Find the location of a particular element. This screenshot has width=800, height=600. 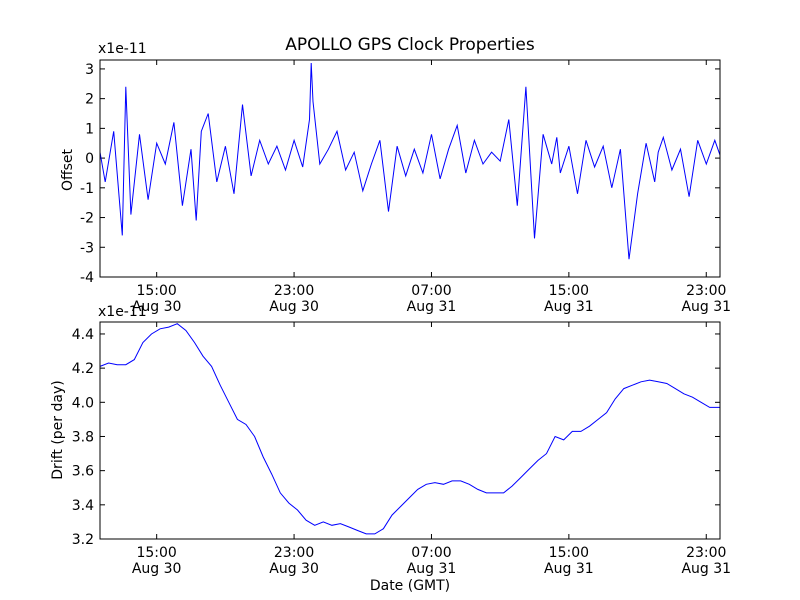

drift-y-tick-label: 3.6 is located at coordinates (83, 472).